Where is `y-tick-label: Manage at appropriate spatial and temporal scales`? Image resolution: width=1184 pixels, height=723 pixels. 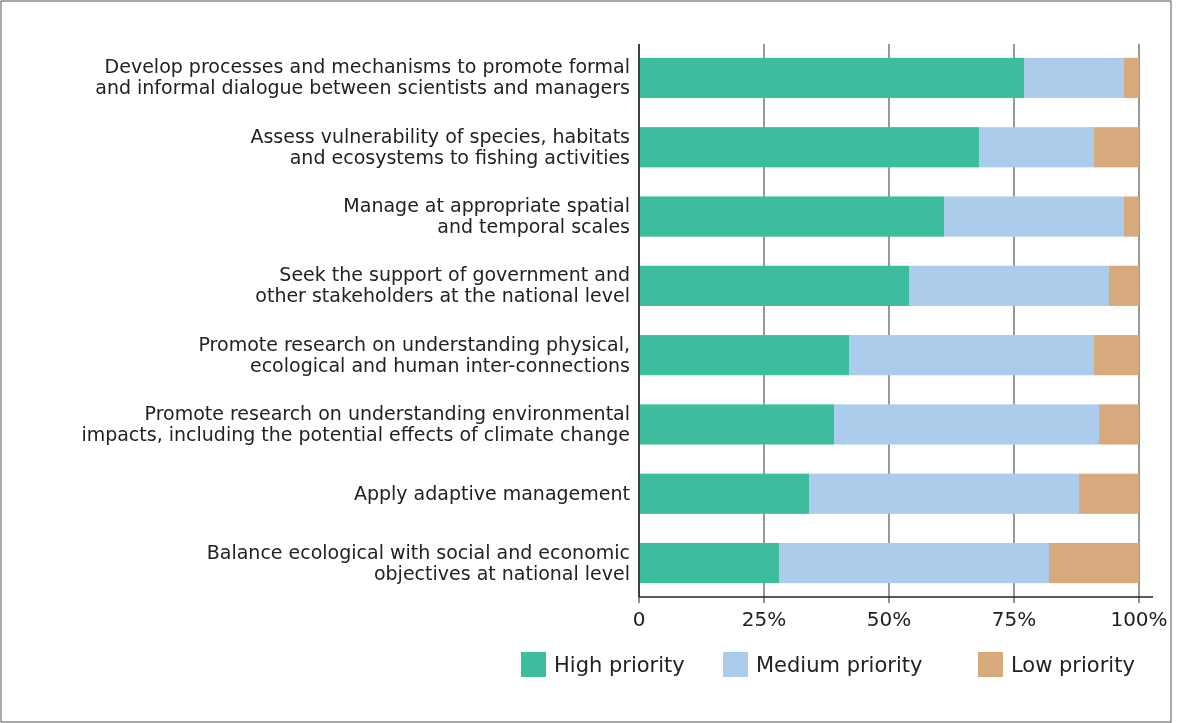 y-tick-label: Manage at appropriate spatial and temporal scales is located at coordinates (486, 216).